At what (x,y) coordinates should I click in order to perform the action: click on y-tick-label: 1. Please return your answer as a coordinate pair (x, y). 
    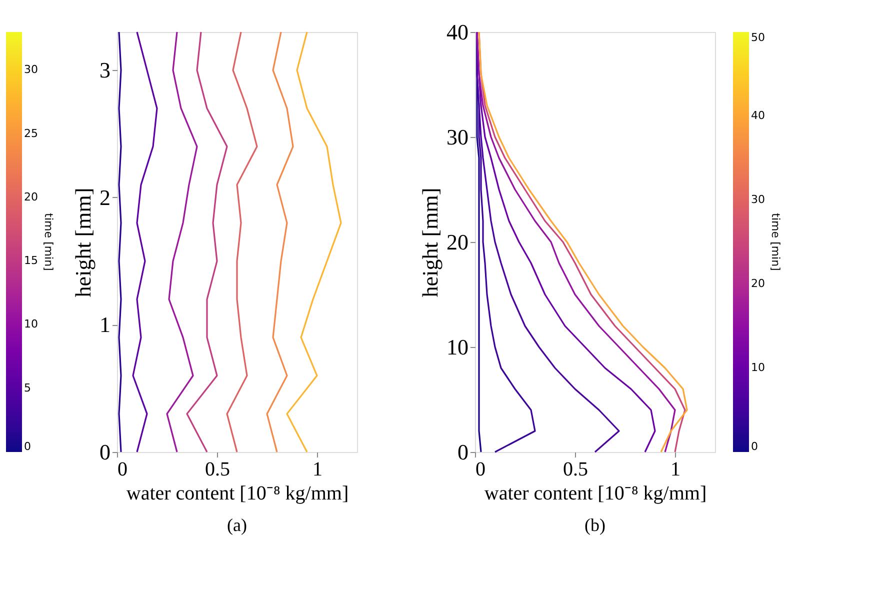
    Looking at the image, I should click on (105, 325).